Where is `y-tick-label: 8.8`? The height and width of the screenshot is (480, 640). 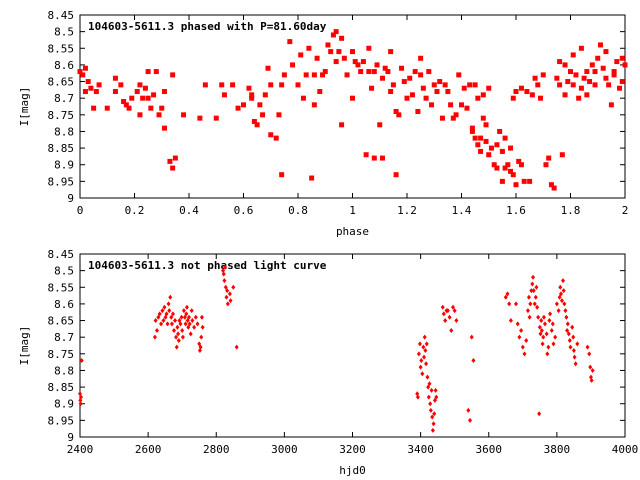
y-tick-label: 8.8 is located at coordinates (64, 370).